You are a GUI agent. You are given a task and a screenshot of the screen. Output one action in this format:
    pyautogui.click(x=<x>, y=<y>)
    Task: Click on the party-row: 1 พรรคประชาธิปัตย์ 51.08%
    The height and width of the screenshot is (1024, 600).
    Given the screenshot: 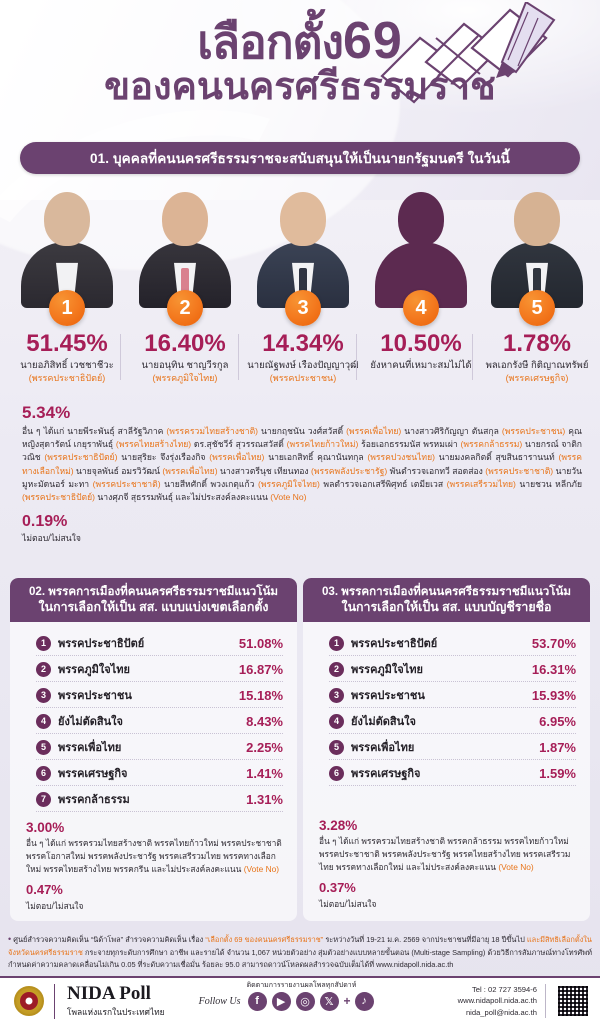 What is the action you would take?
    pyautogui.click(x=159, y=643)
    